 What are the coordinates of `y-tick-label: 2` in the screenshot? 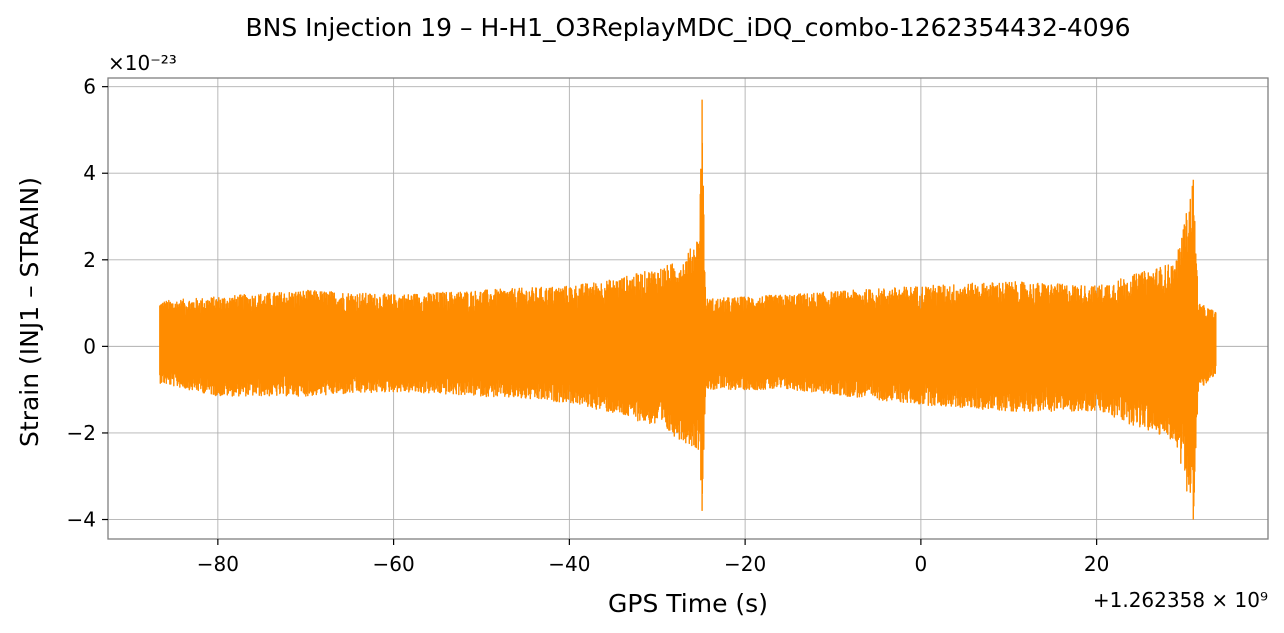 It's located at (89, 260).